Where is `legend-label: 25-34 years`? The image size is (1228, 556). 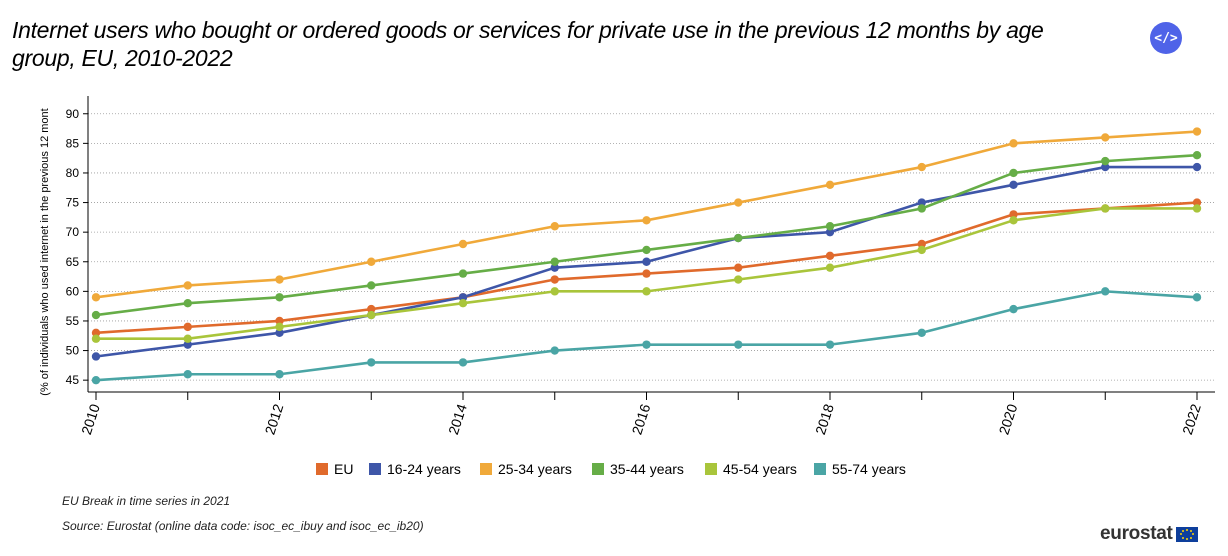
legend-label: 25-34 years is located at coordinates (535, 469).